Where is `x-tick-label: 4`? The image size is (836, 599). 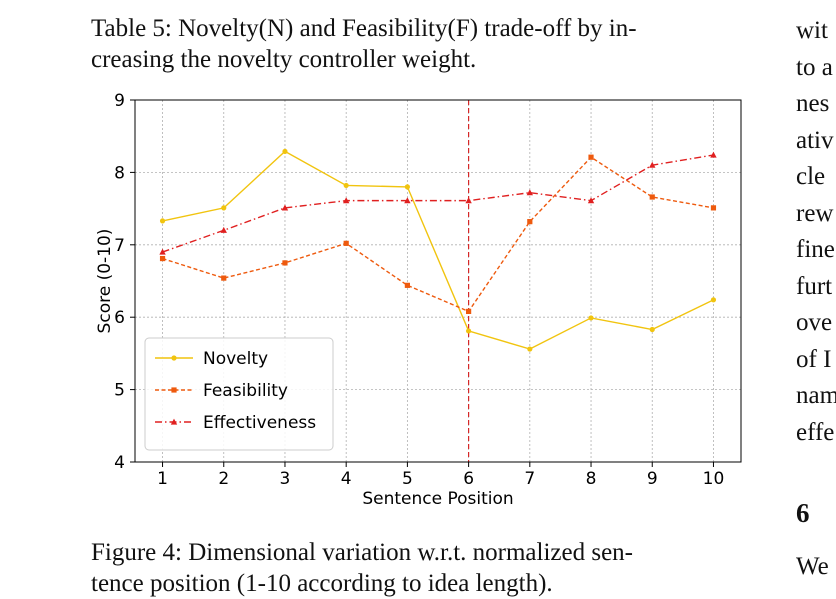
x-tick-label: 4 is located at coordinates (346, 479).